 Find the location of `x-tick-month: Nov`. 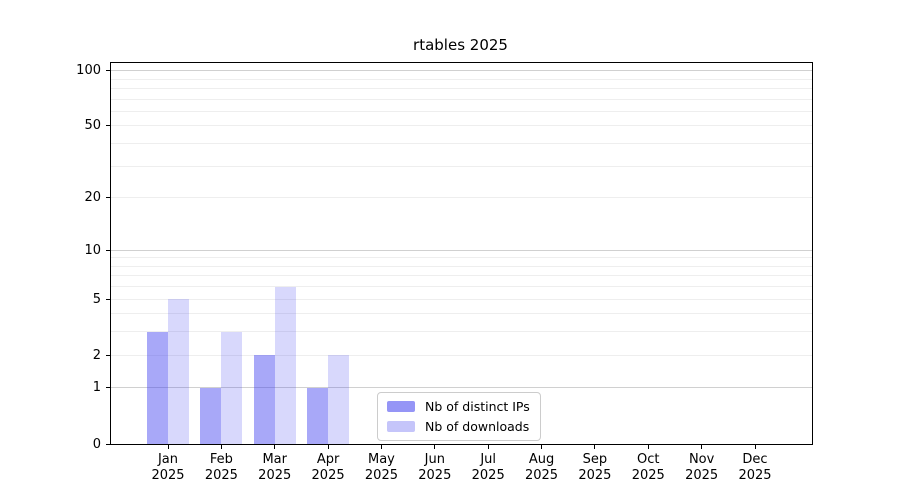

x-tick-month: Nov is located at coordinates (701, 459).